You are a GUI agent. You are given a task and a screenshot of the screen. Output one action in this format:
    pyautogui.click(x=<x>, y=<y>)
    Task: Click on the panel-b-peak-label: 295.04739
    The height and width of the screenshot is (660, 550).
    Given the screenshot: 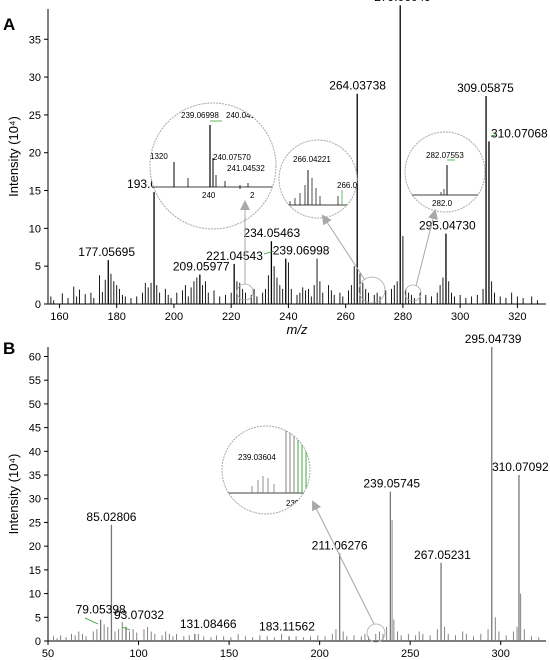 What is the action you would take?
    pyautogui.click(x=493, y=339)
    